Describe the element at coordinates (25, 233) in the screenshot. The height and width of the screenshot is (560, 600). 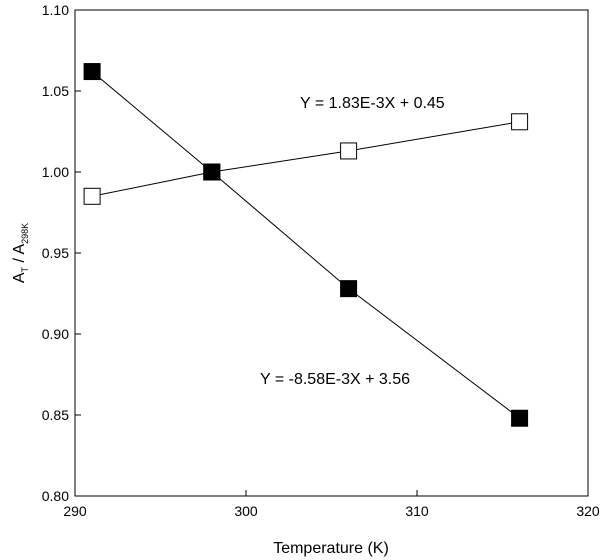
I see `y-axis-title-ref-sub: 298K` at that location.